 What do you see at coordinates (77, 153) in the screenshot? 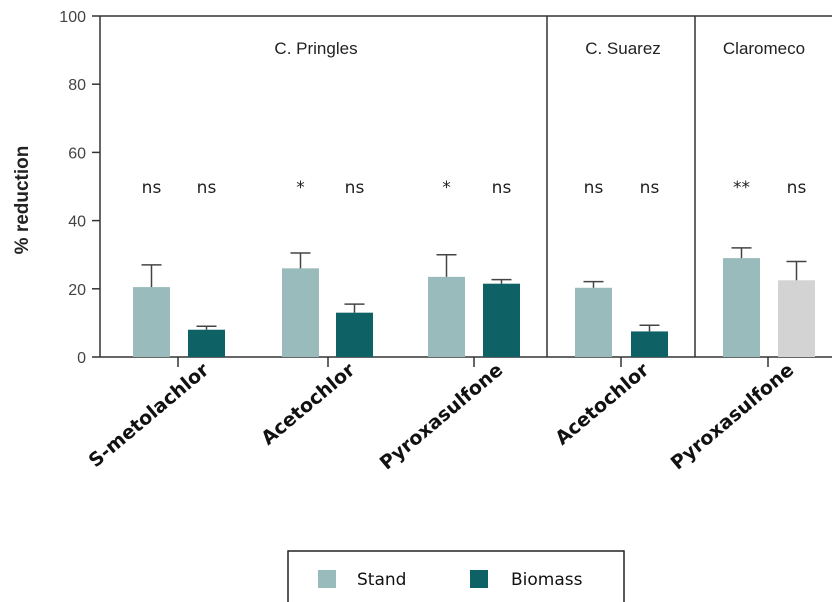
I see `y-tick-label: 60` at bounding box center [77, 153].